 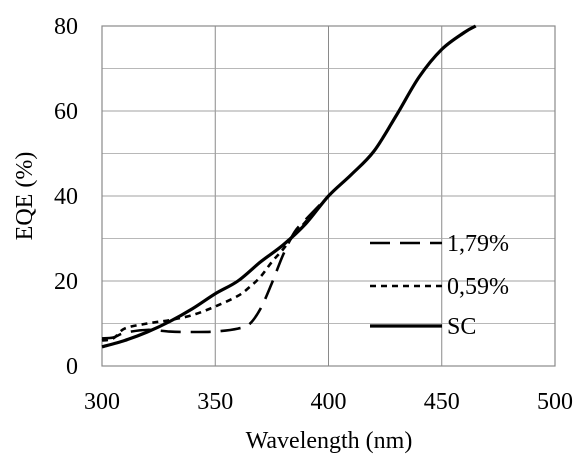 What do you see at coordinates (66, 282) in the screenshot?
I see `y-tick-label: 20` at bounding box center [66, 282].